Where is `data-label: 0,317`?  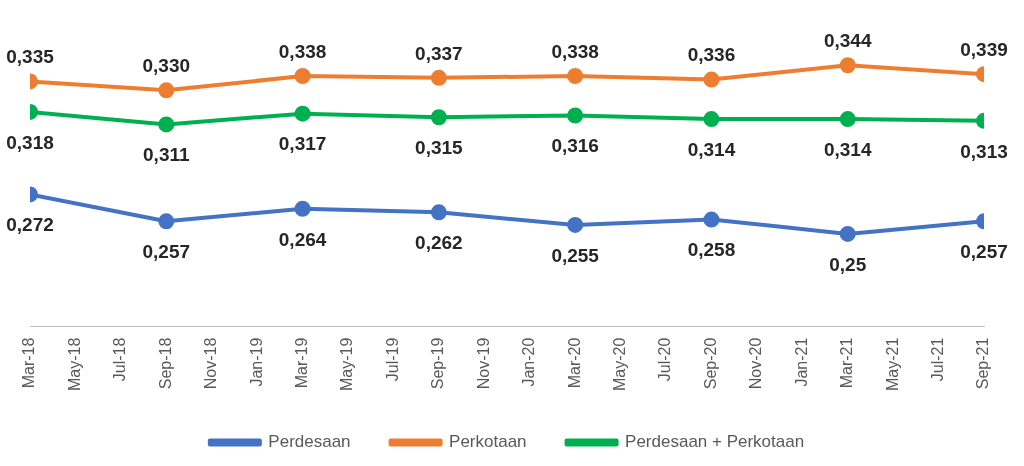
data-label: 0,317 is located at coordinates (302, 144).